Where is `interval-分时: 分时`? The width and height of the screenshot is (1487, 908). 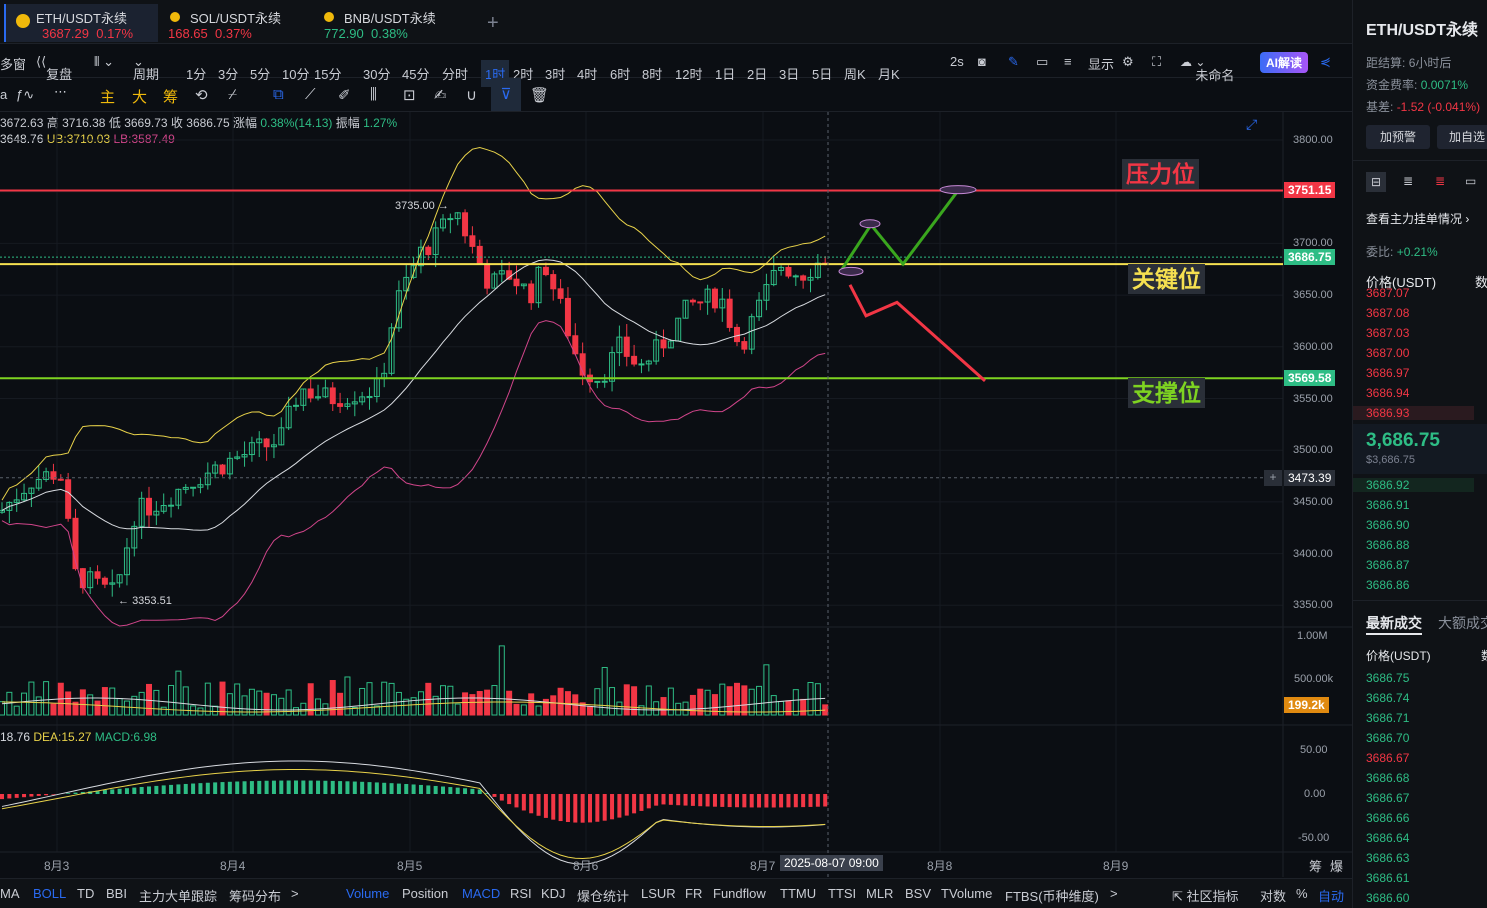
interval-分时: 分时 is located at coordinates (455, 74).